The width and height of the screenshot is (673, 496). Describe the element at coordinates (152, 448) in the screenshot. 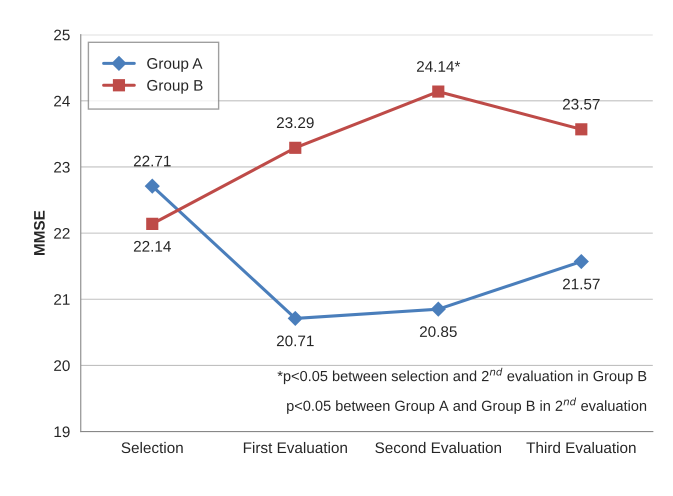

I see `x-tick-label: Selection` at that location.